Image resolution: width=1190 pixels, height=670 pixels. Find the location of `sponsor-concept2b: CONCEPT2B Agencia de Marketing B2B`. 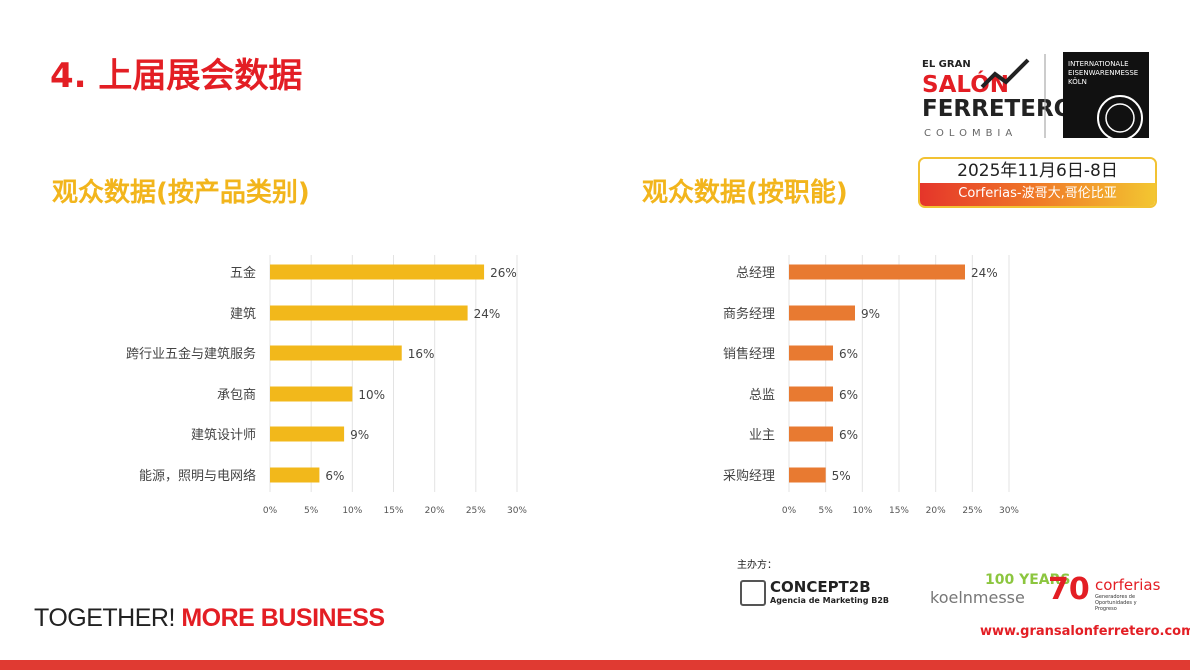

sponsor-concept2b: CONCEPT2B Agencia de Marketing B2B is located at coordinates (829, 591).